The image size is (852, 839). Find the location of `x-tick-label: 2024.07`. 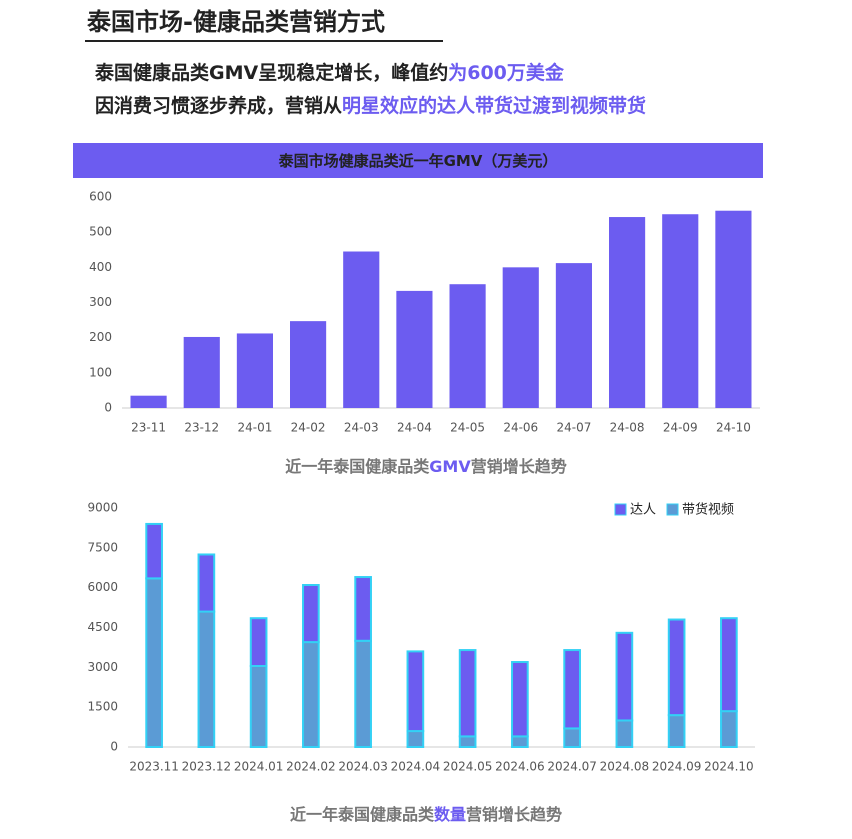

x-tick-label: 2024.07 is located at coordinates (572, 767).